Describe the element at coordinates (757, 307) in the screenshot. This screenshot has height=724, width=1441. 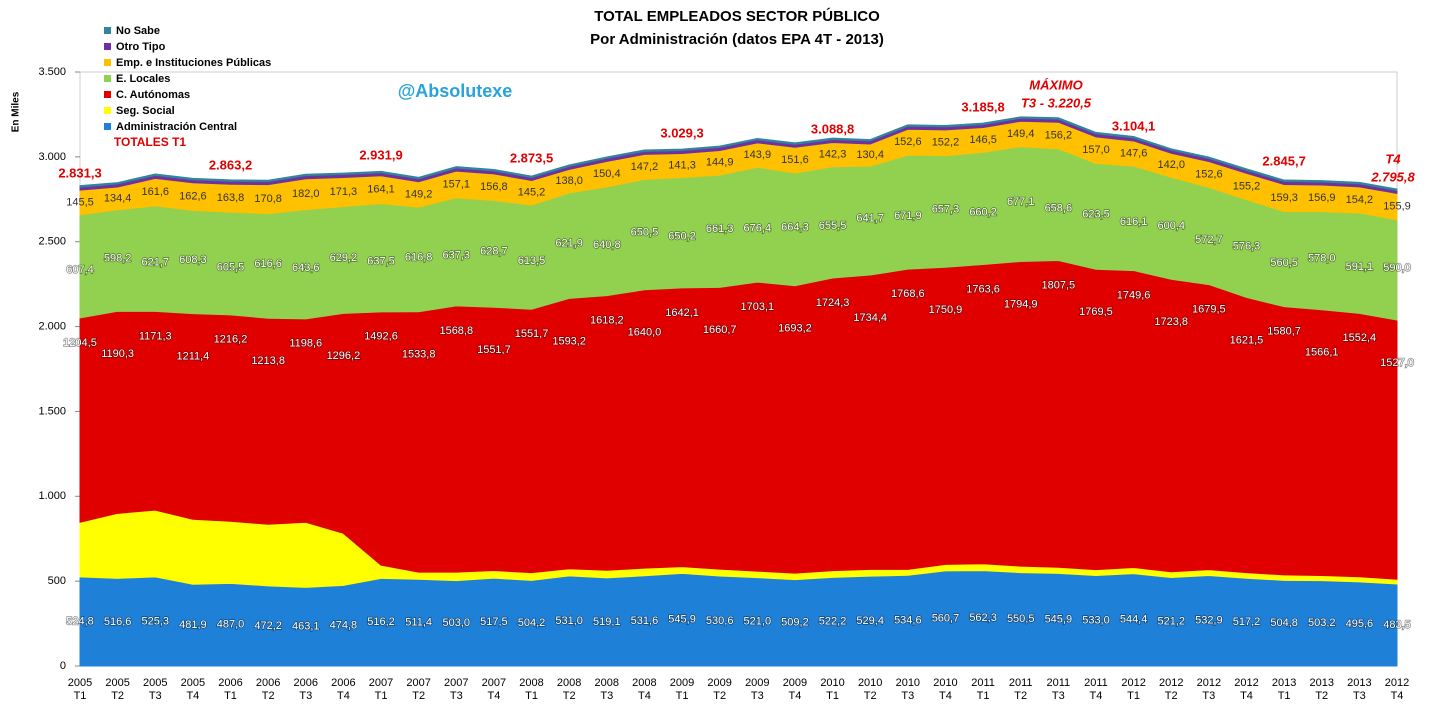
I see `data-label: 1703,1` at that location.